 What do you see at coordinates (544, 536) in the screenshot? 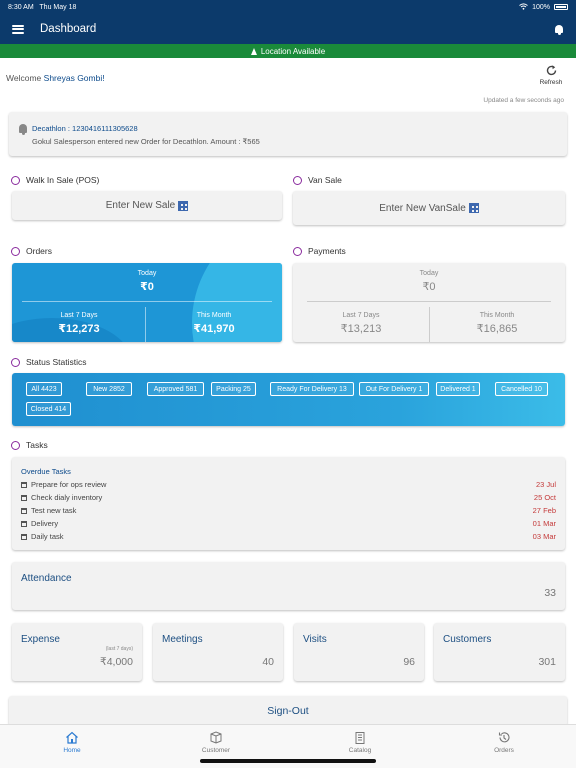
I see `task-date: 03 Mar` at bounding box center [544, 536].